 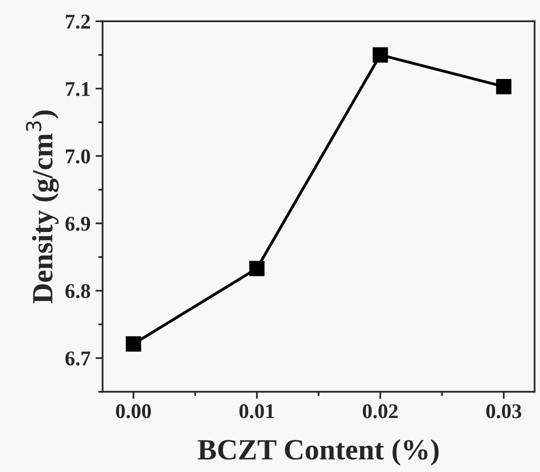 What do you see at coordinates (77, 223) in the screenshot?
I see `y-tick-label: 6.9` at bounding box center [77, 223].